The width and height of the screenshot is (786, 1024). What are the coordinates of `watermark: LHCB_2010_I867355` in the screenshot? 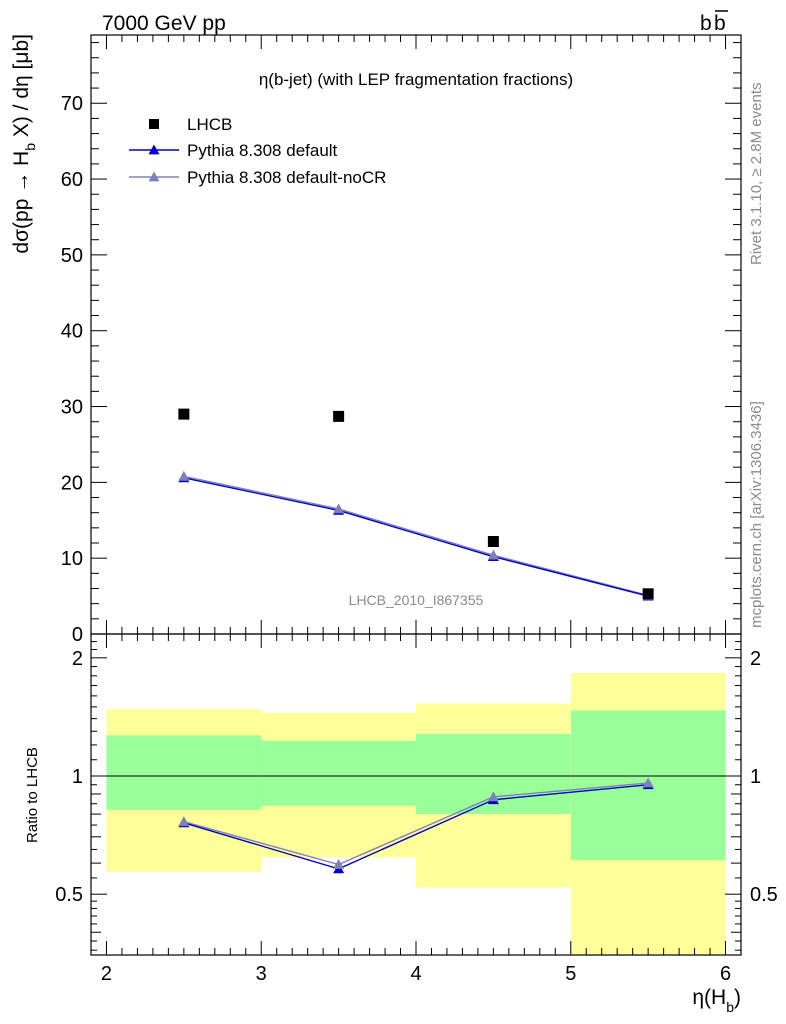 It's located at (416, 600).